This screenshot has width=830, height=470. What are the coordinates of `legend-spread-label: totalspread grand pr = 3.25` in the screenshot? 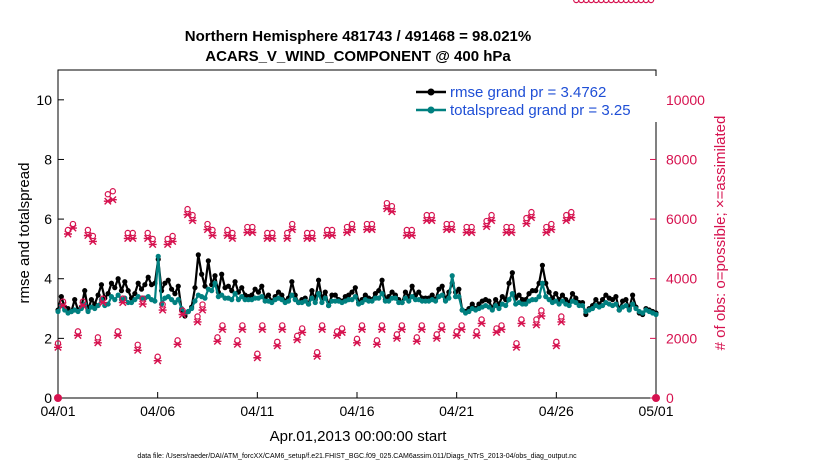 It's located at (540, 110).